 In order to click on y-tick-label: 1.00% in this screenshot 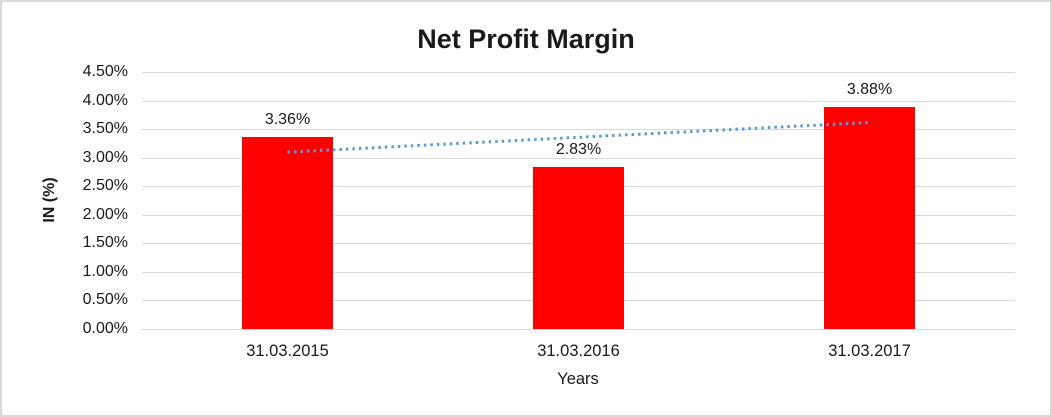, I will do `click(105, 271)`.